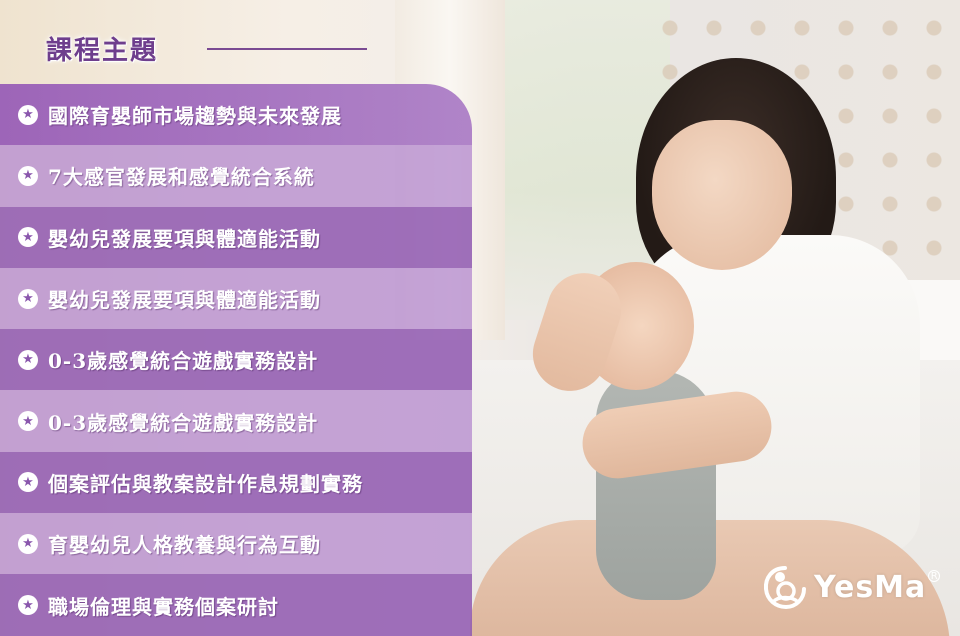  What do you see at coordinates (163, 606) in the screenshot?
I see `topic-label: 職場倫理與實務個案研討` at bounding box center [163, 606].